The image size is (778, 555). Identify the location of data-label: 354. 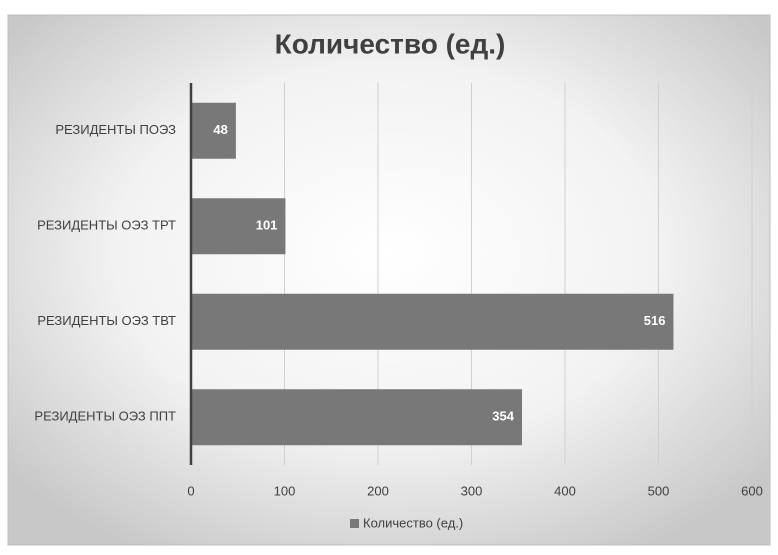
(503, 416).